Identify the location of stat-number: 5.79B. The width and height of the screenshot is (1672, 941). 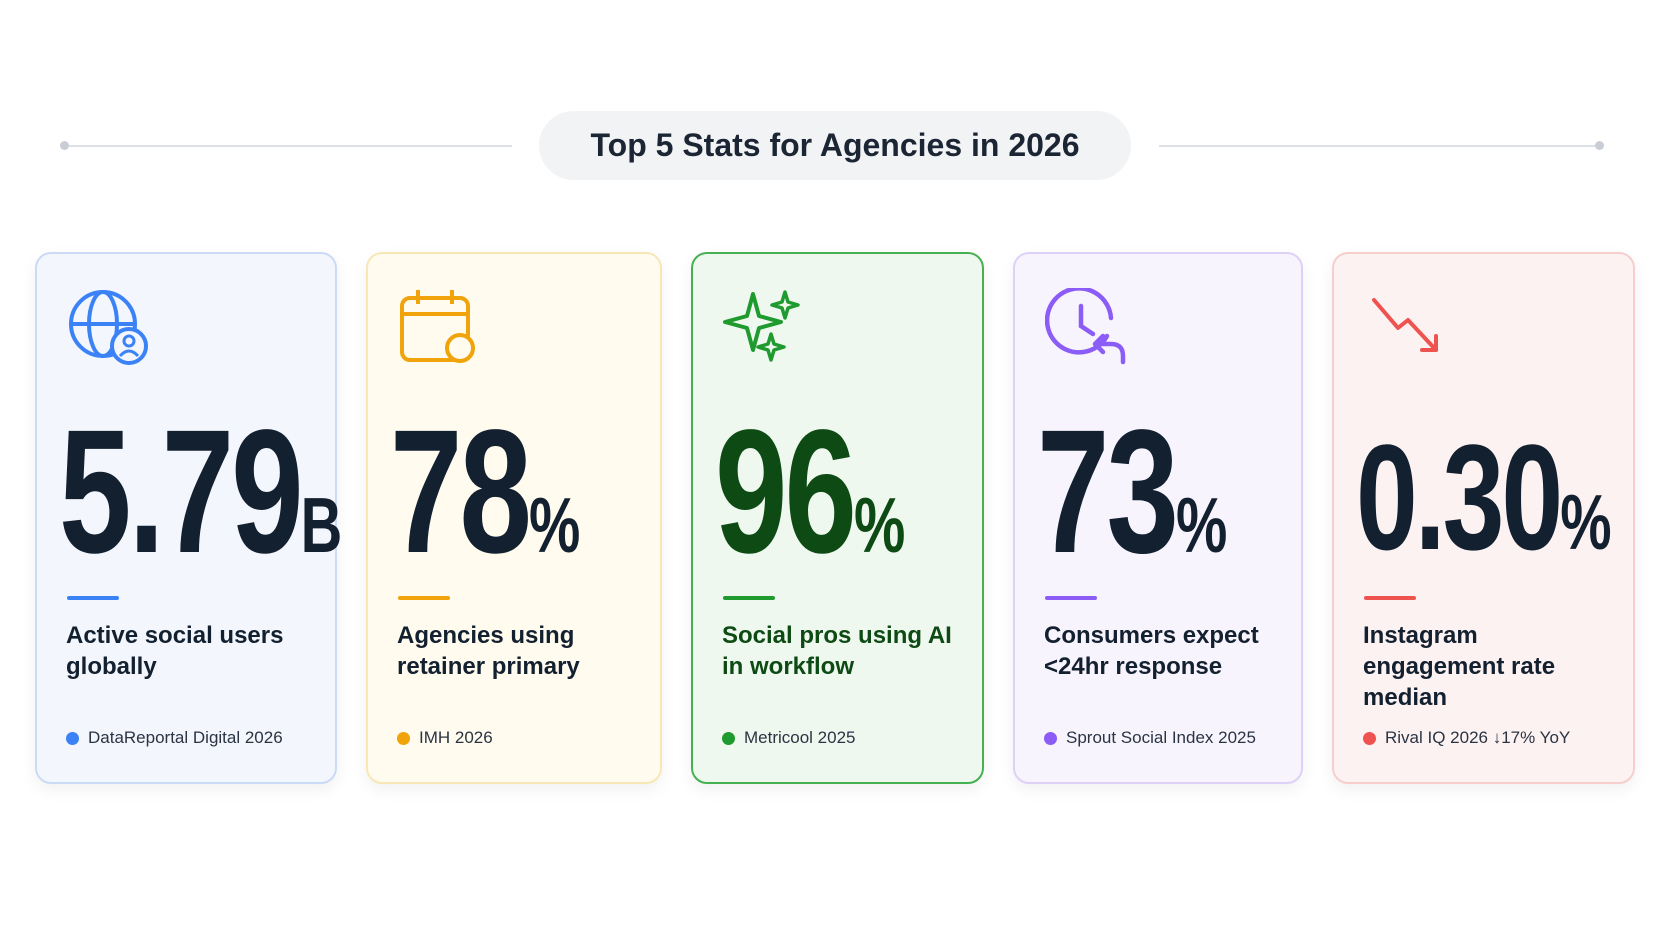
(200, 492).